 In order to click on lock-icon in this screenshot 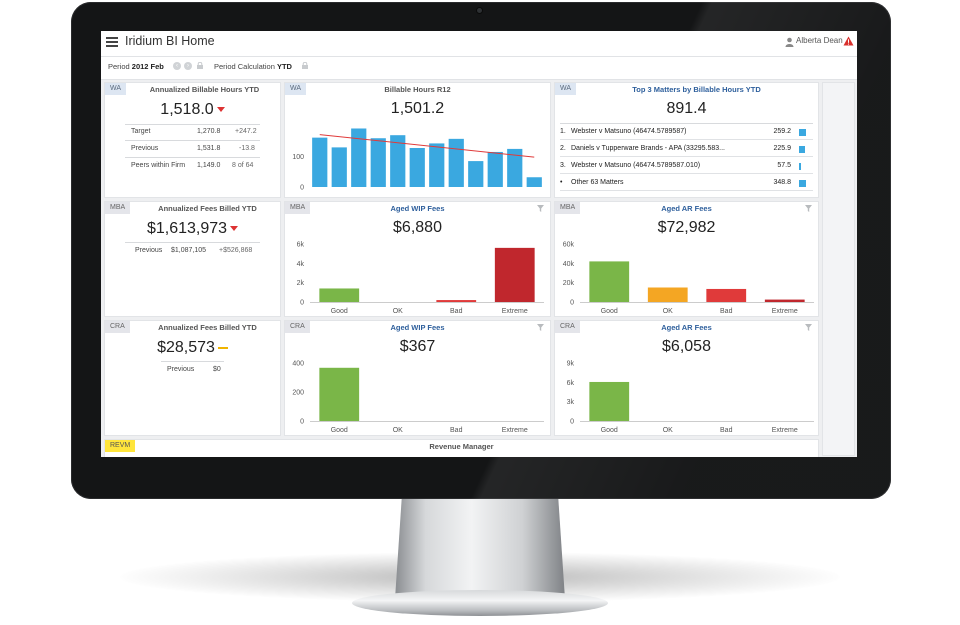, I will do `click(200, 65)`.